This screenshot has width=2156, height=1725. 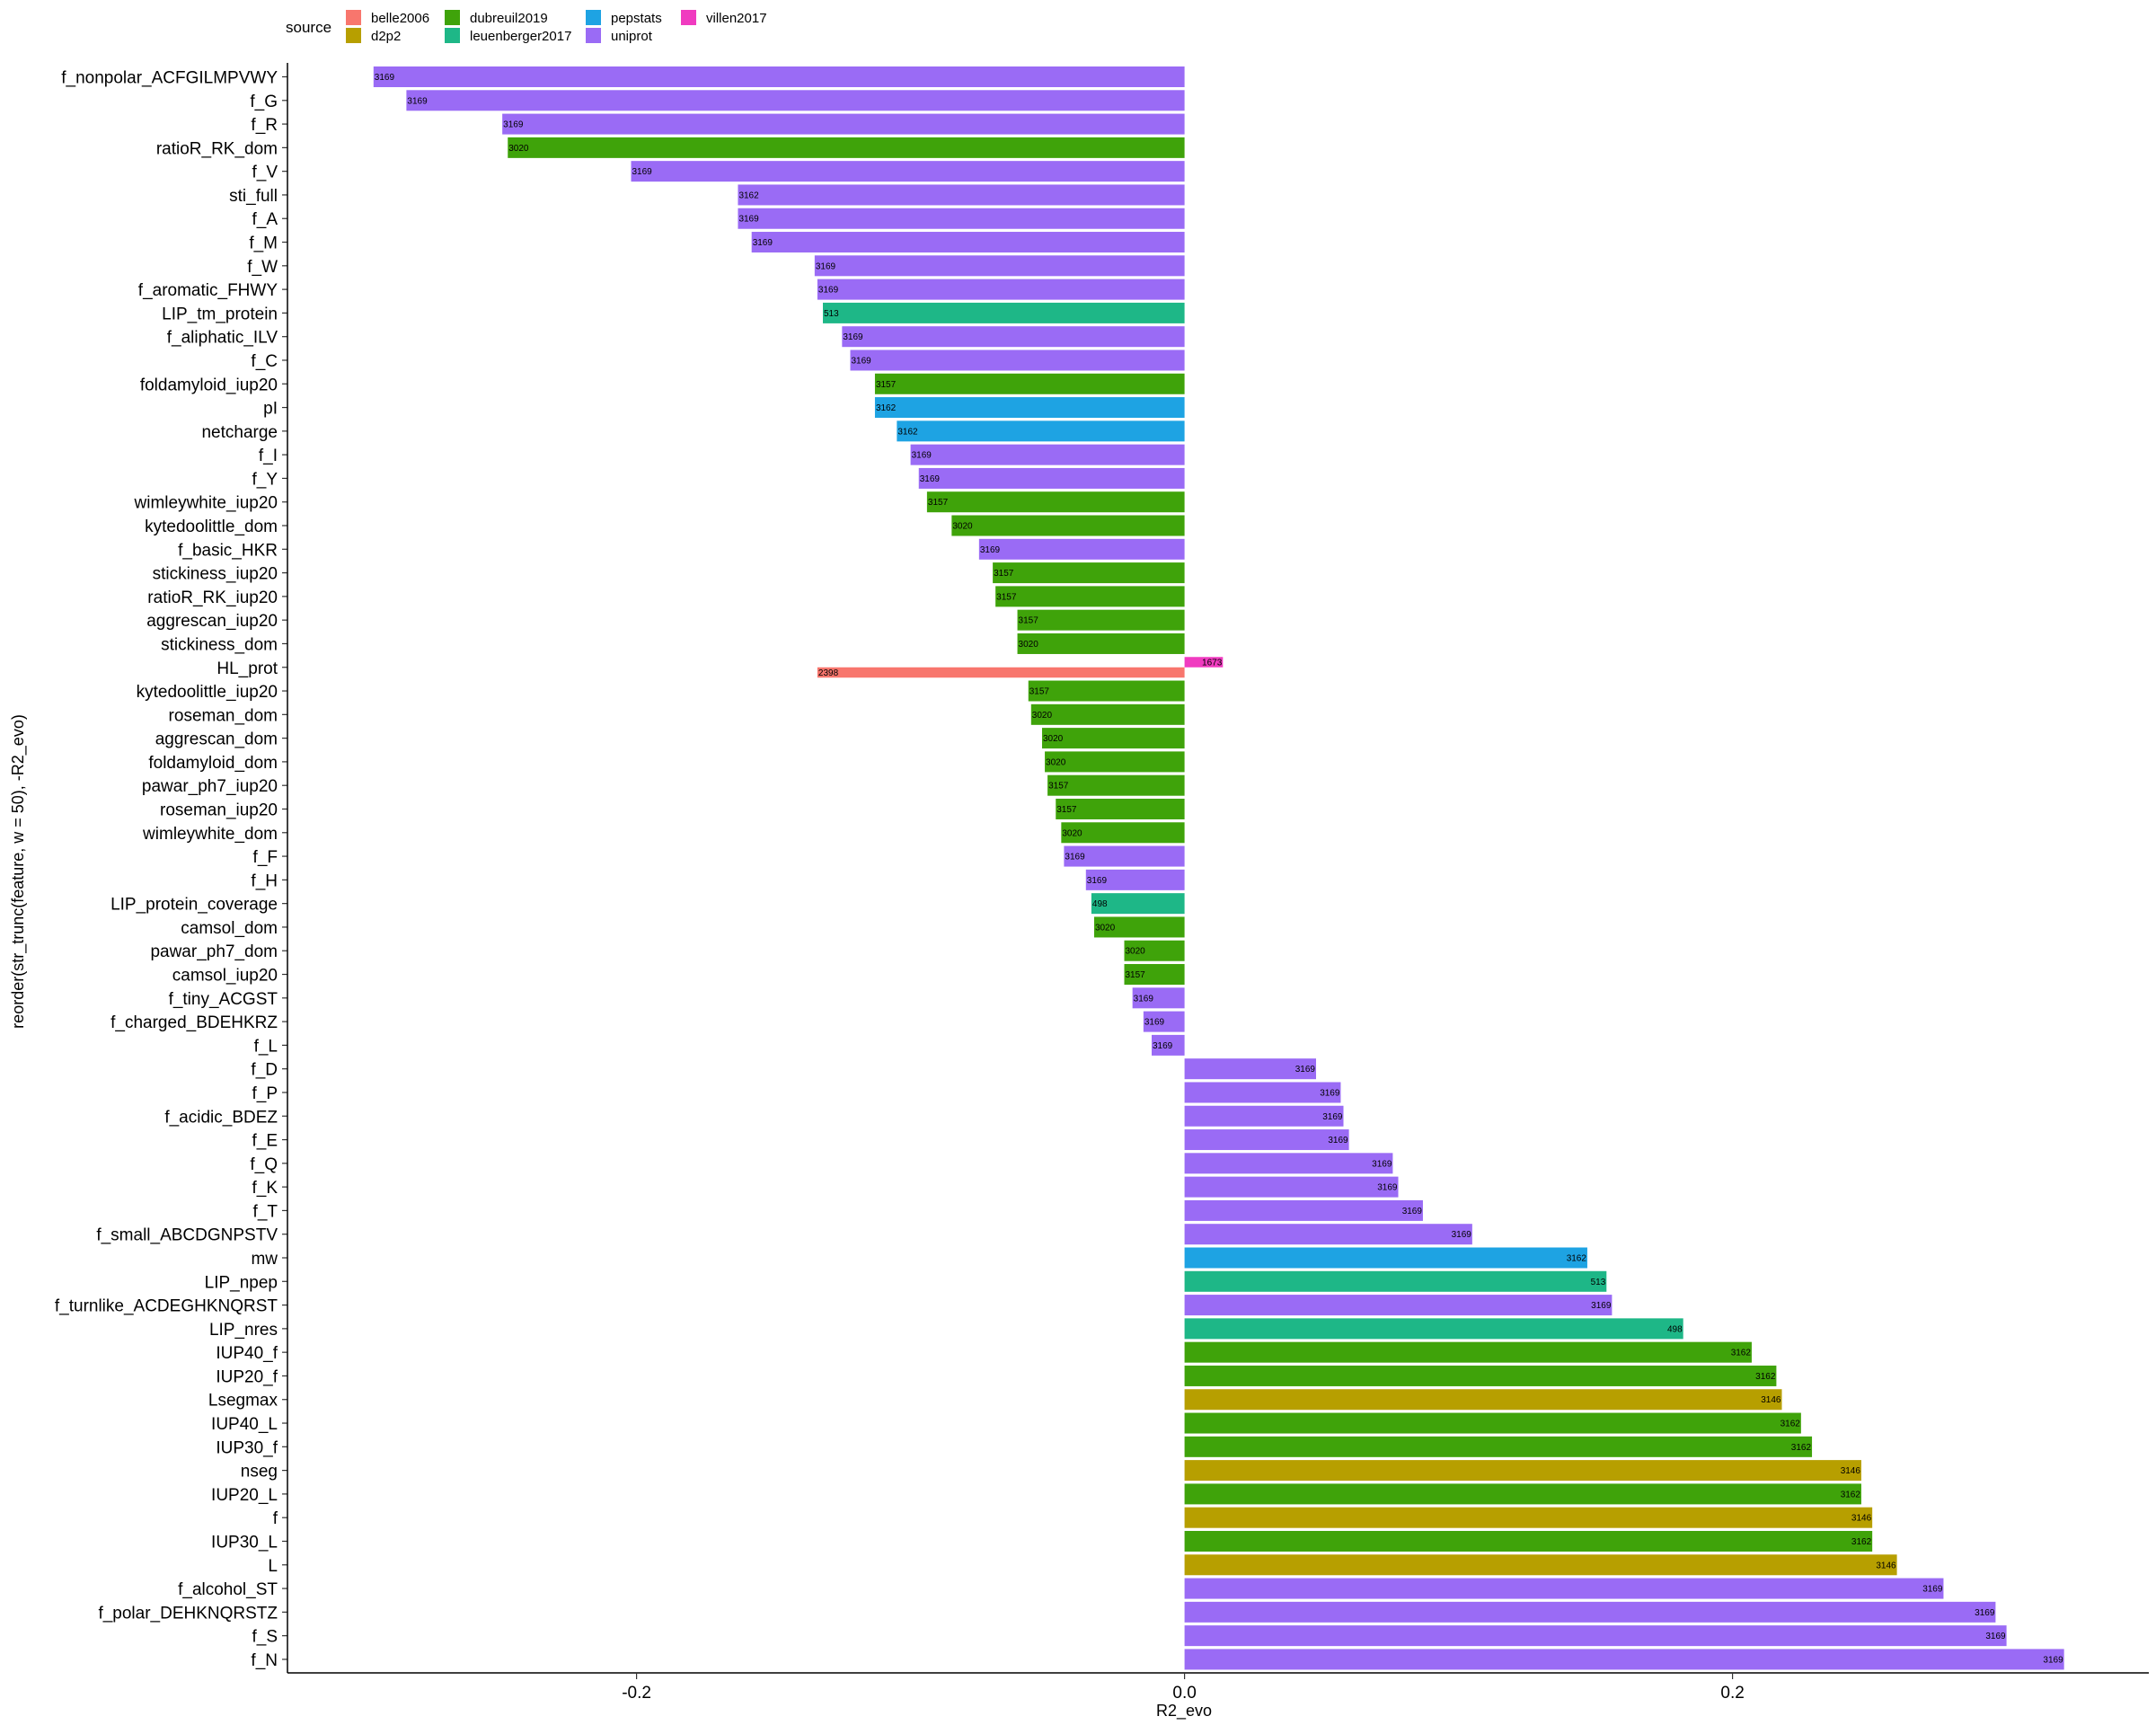 What do you see at coordinates (737, 18) in the screenshot?
I see `legend-label-villen2017: villen2017` at bounding box center [737, 18].